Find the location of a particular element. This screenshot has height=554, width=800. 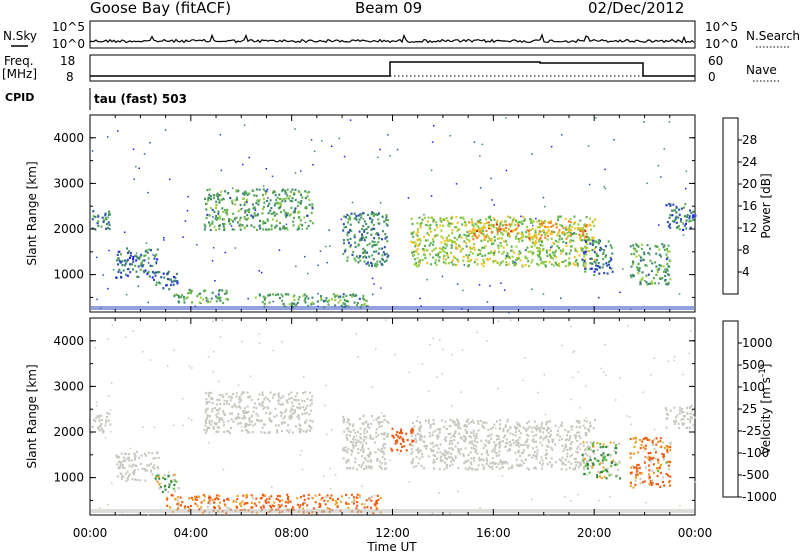

y-tick-label: 1000 is located at coordinates (68, 275).